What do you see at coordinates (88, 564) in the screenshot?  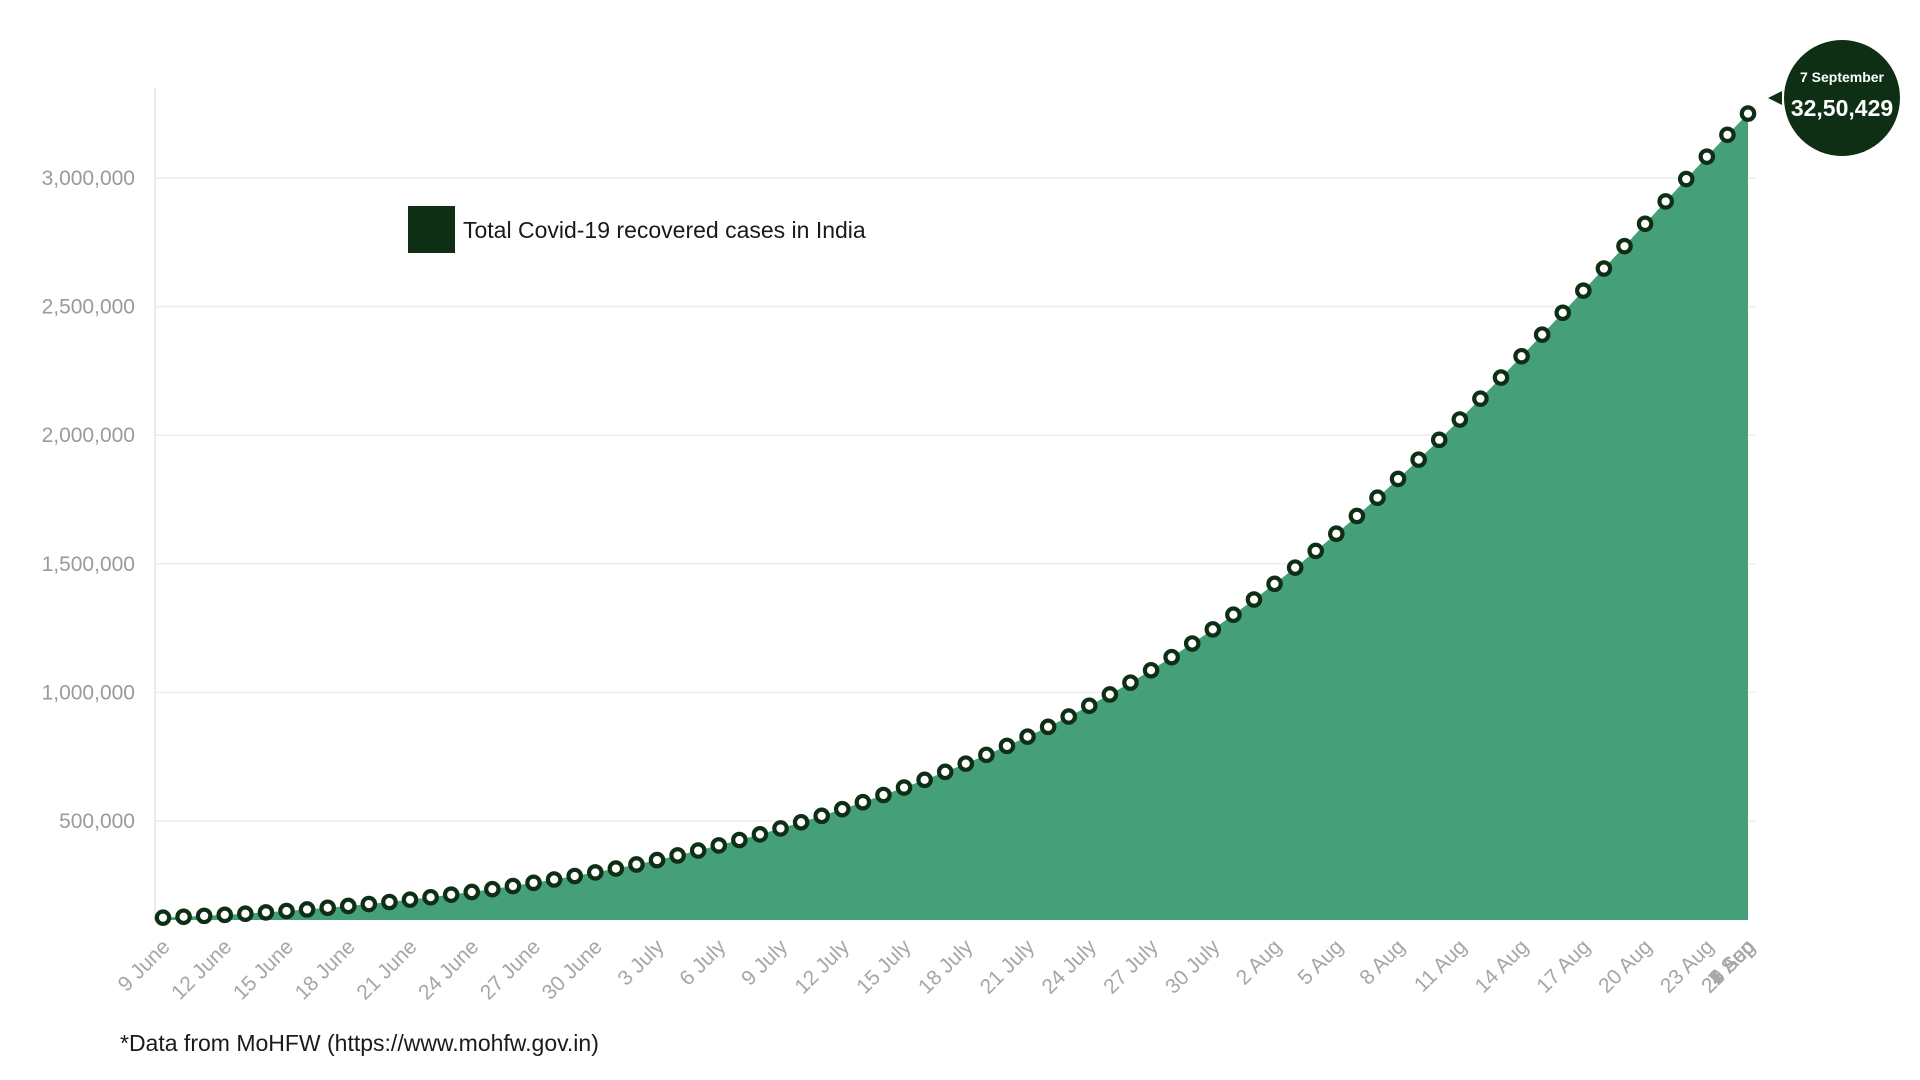 I see `y-tick-label: 1,500,000` at bounding box center [88, 564].